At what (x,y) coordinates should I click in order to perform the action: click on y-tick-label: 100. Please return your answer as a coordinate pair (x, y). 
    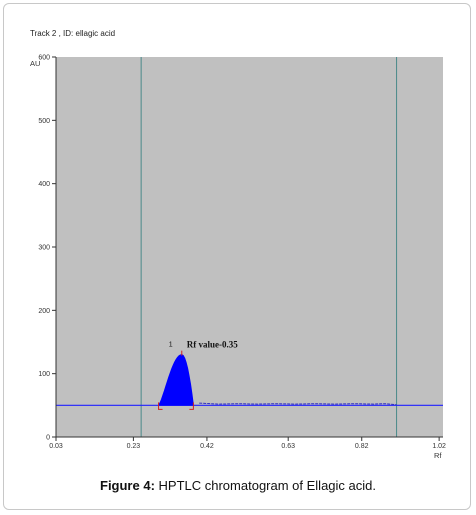
    Looking at the image, I should click on (44, 374).